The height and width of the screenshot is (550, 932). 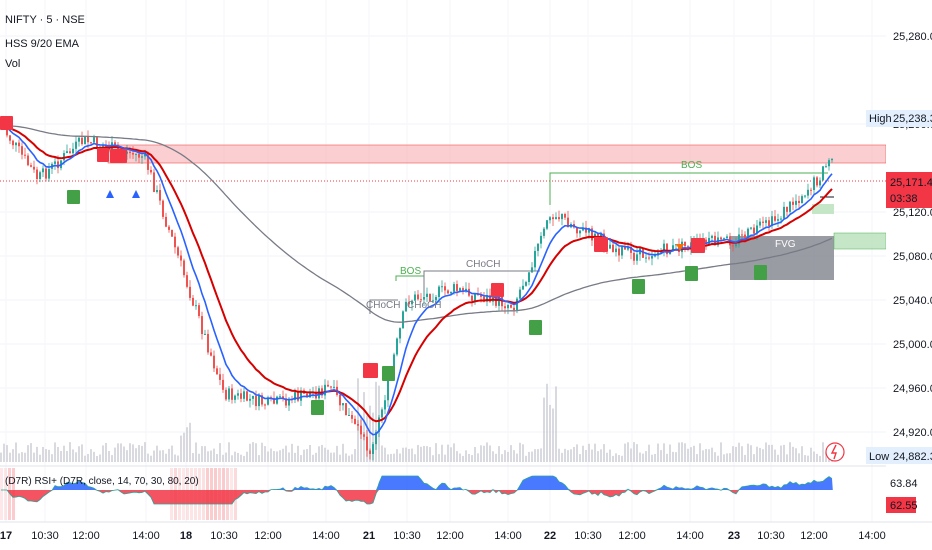 I want to click on volume-bars, so click(x=416, y=420).